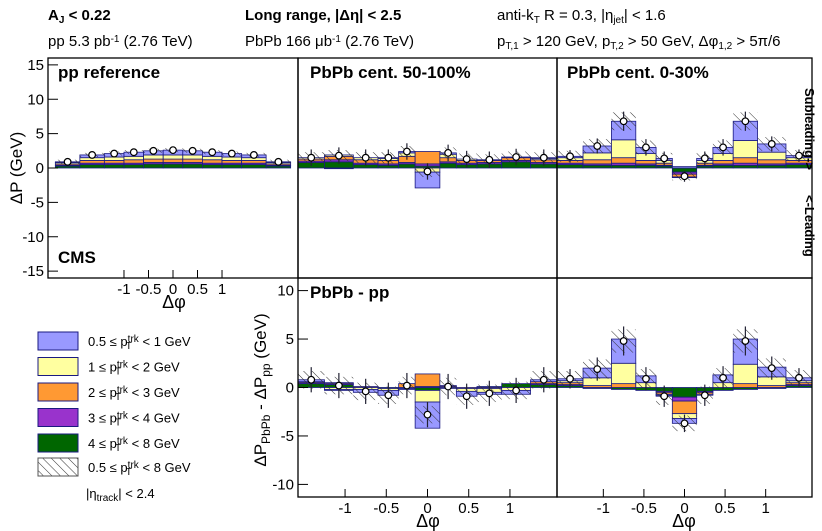  I want to click on y-tick-label: -5, so click(37, 202).